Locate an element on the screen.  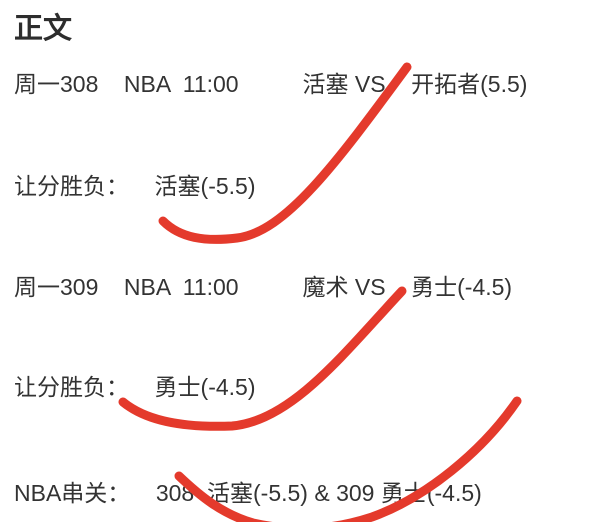
parlay-line: NBA串关： 308 活塞(-5.5) & 309 勇士(-4.5) is located at coordinates (248, 493).